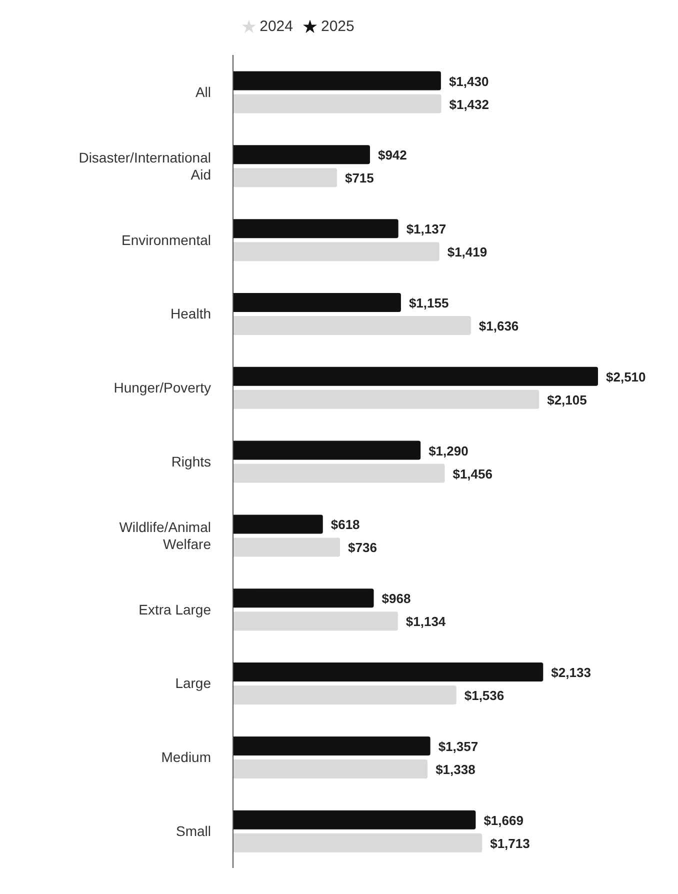 The width and height of the screenshot is (678, 894). I want to click on data-label: $1,456, so click(472, 474).